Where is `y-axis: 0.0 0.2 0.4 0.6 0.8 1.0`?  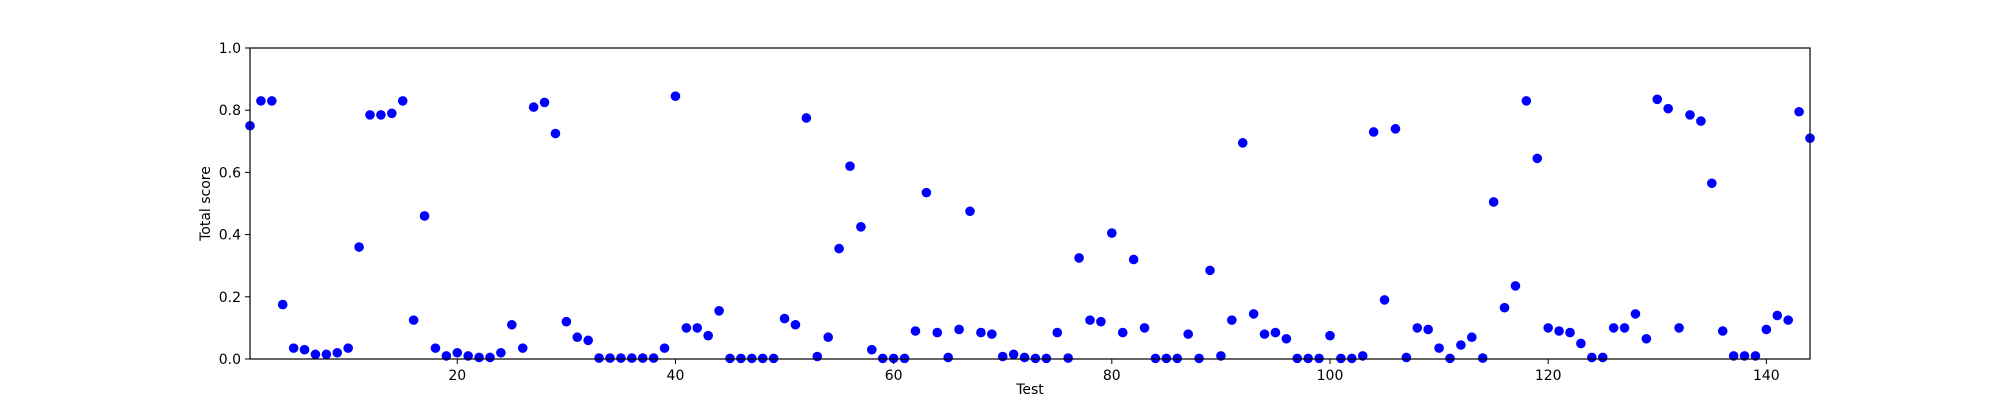
y-axis: 0.0 0.2 0.4 0.6 0.8 1.0 is located at coordinates (234, 204).